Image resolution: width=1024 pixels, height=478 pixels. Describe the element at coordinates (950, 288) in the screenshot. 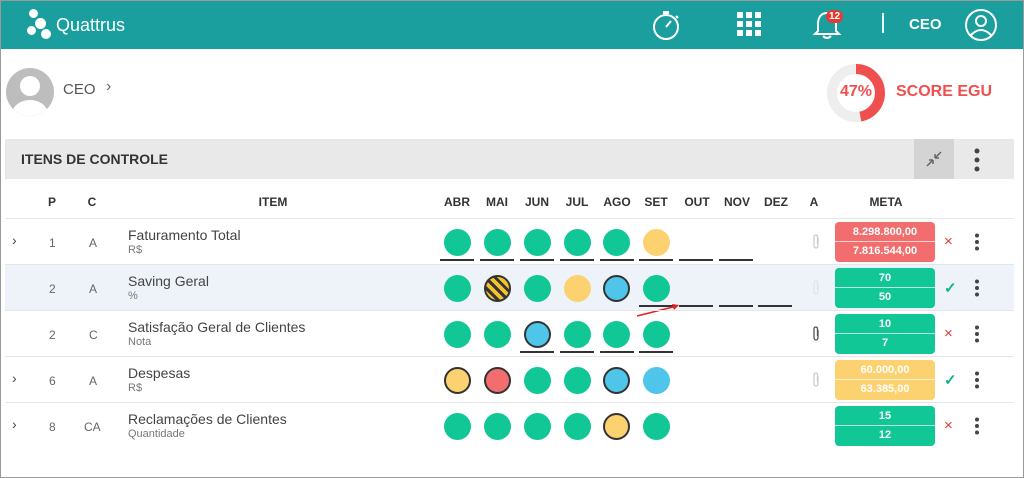

I see `status-ok-icon: ✓` at that location.